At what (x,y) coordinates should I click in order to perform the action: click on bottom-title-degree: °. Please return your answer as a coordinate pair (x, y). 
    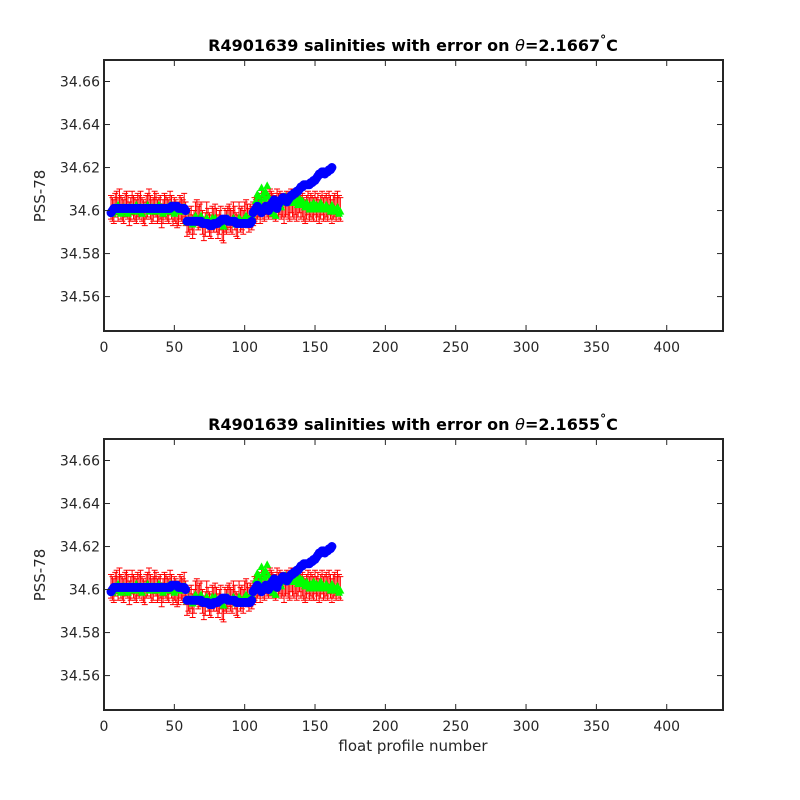
    Looking at the image, I should click on (603, 419).